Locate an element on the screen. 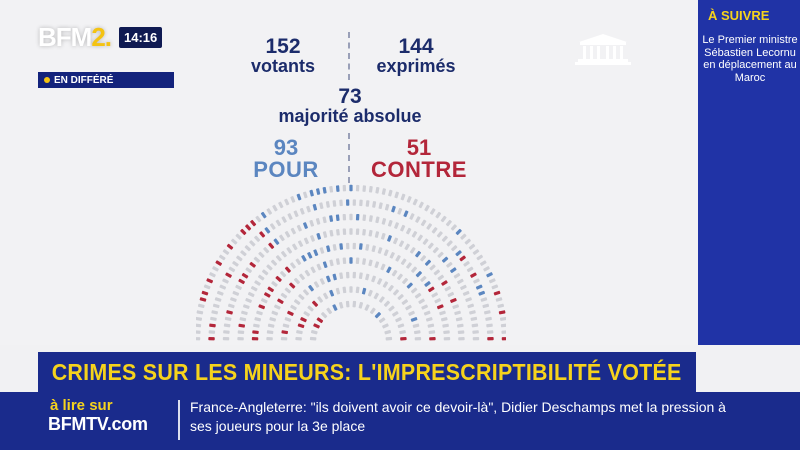 Image resolution: width=800 pixels, height=450 pixels. pour-number: 93 is located at coordinates (286, 147).